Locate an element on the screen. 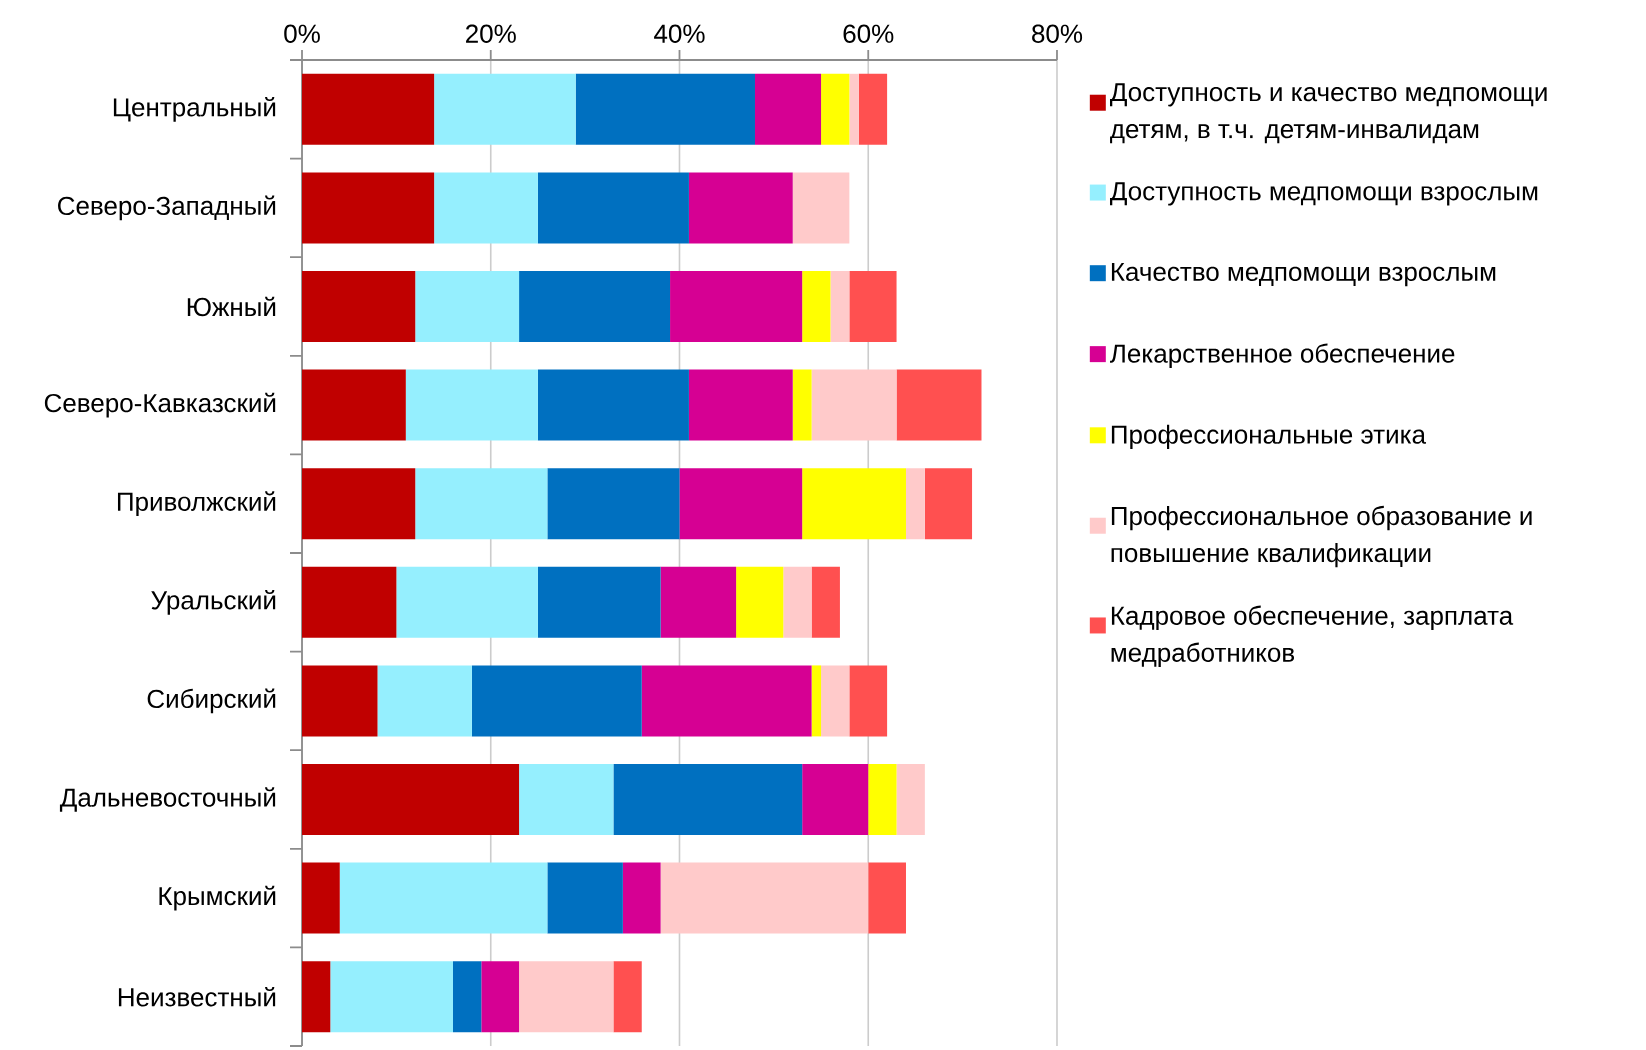 The image size is (1646, 1050). x-tick-label: 0% is located at coordinates (302, 33).